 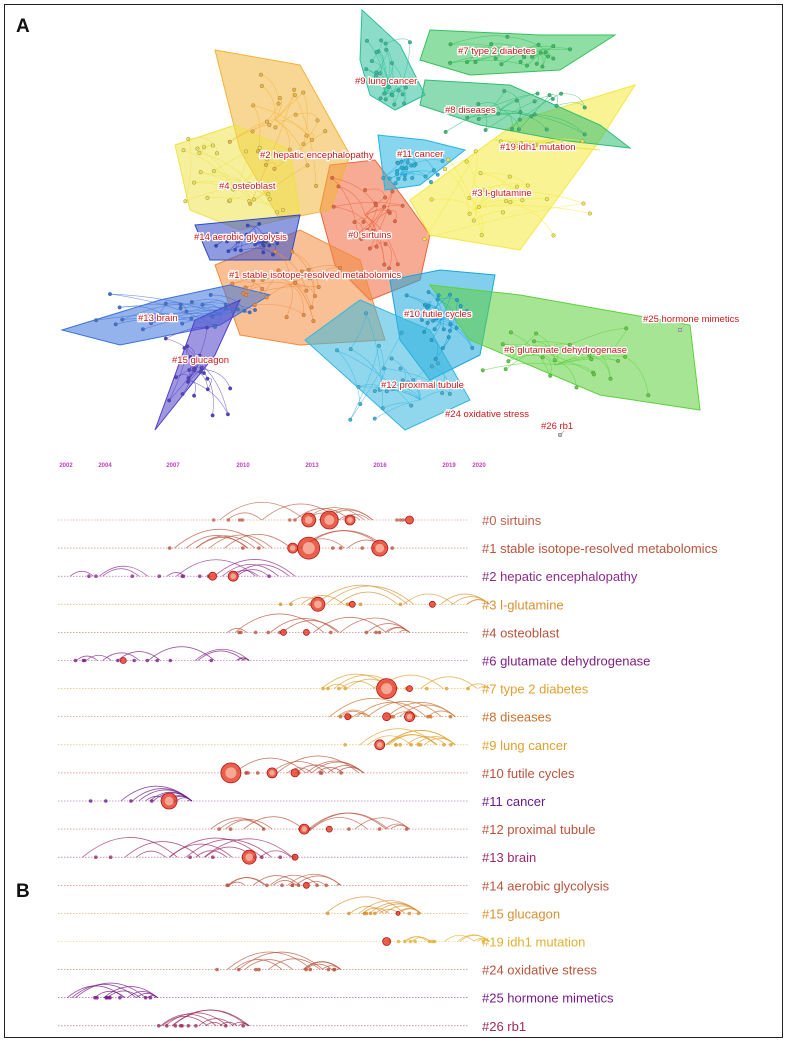 What do you see at coordinates (312, 466) in the screenshot?
I see `year-tick-2013: 2013` at bounding box center [312, 466].